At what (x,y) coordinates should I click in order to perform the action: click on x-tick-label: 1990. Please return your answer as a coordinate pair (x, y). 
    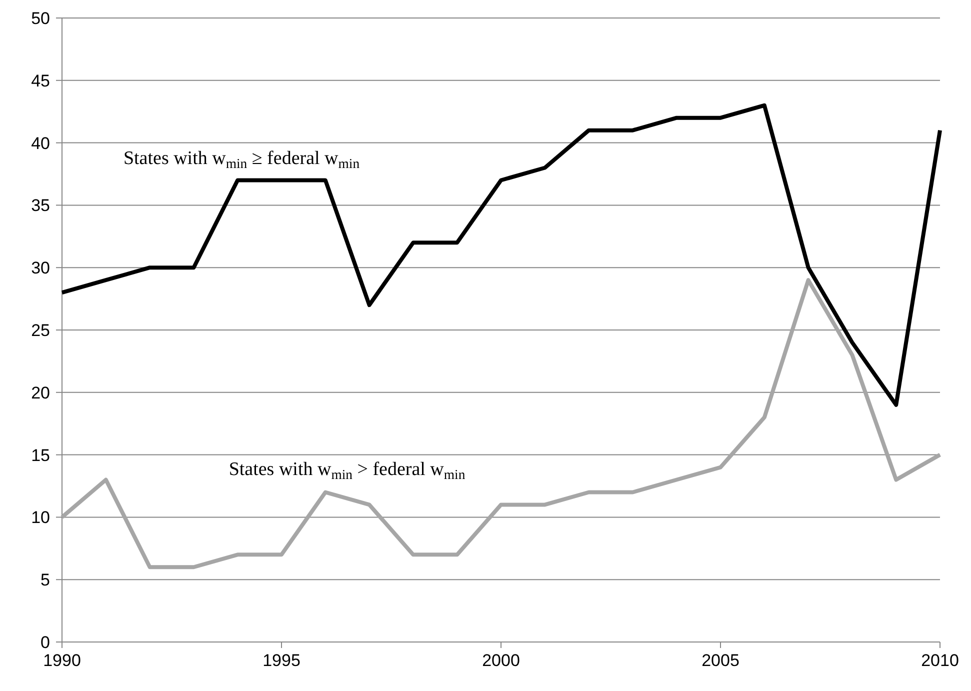
    Looking at the image, I should click on (62, 660).